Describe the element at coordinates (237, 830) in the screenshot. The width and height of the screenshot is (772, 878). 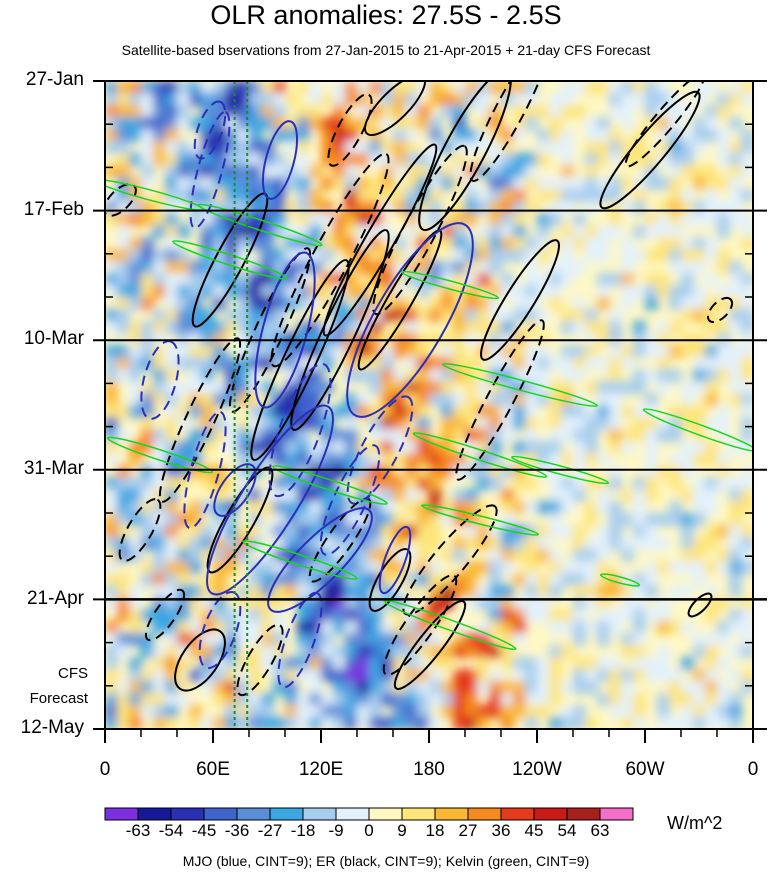
I see `colorbar-label-3: -36` at that location.